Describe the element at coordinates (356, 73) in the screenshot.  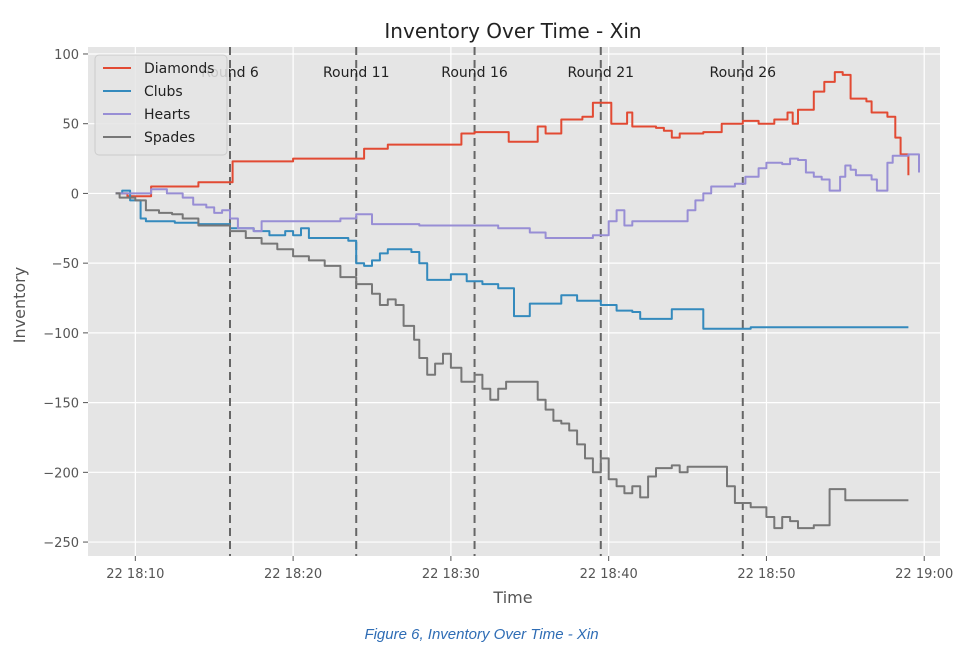
I see `round-label: Round 11` at that location.